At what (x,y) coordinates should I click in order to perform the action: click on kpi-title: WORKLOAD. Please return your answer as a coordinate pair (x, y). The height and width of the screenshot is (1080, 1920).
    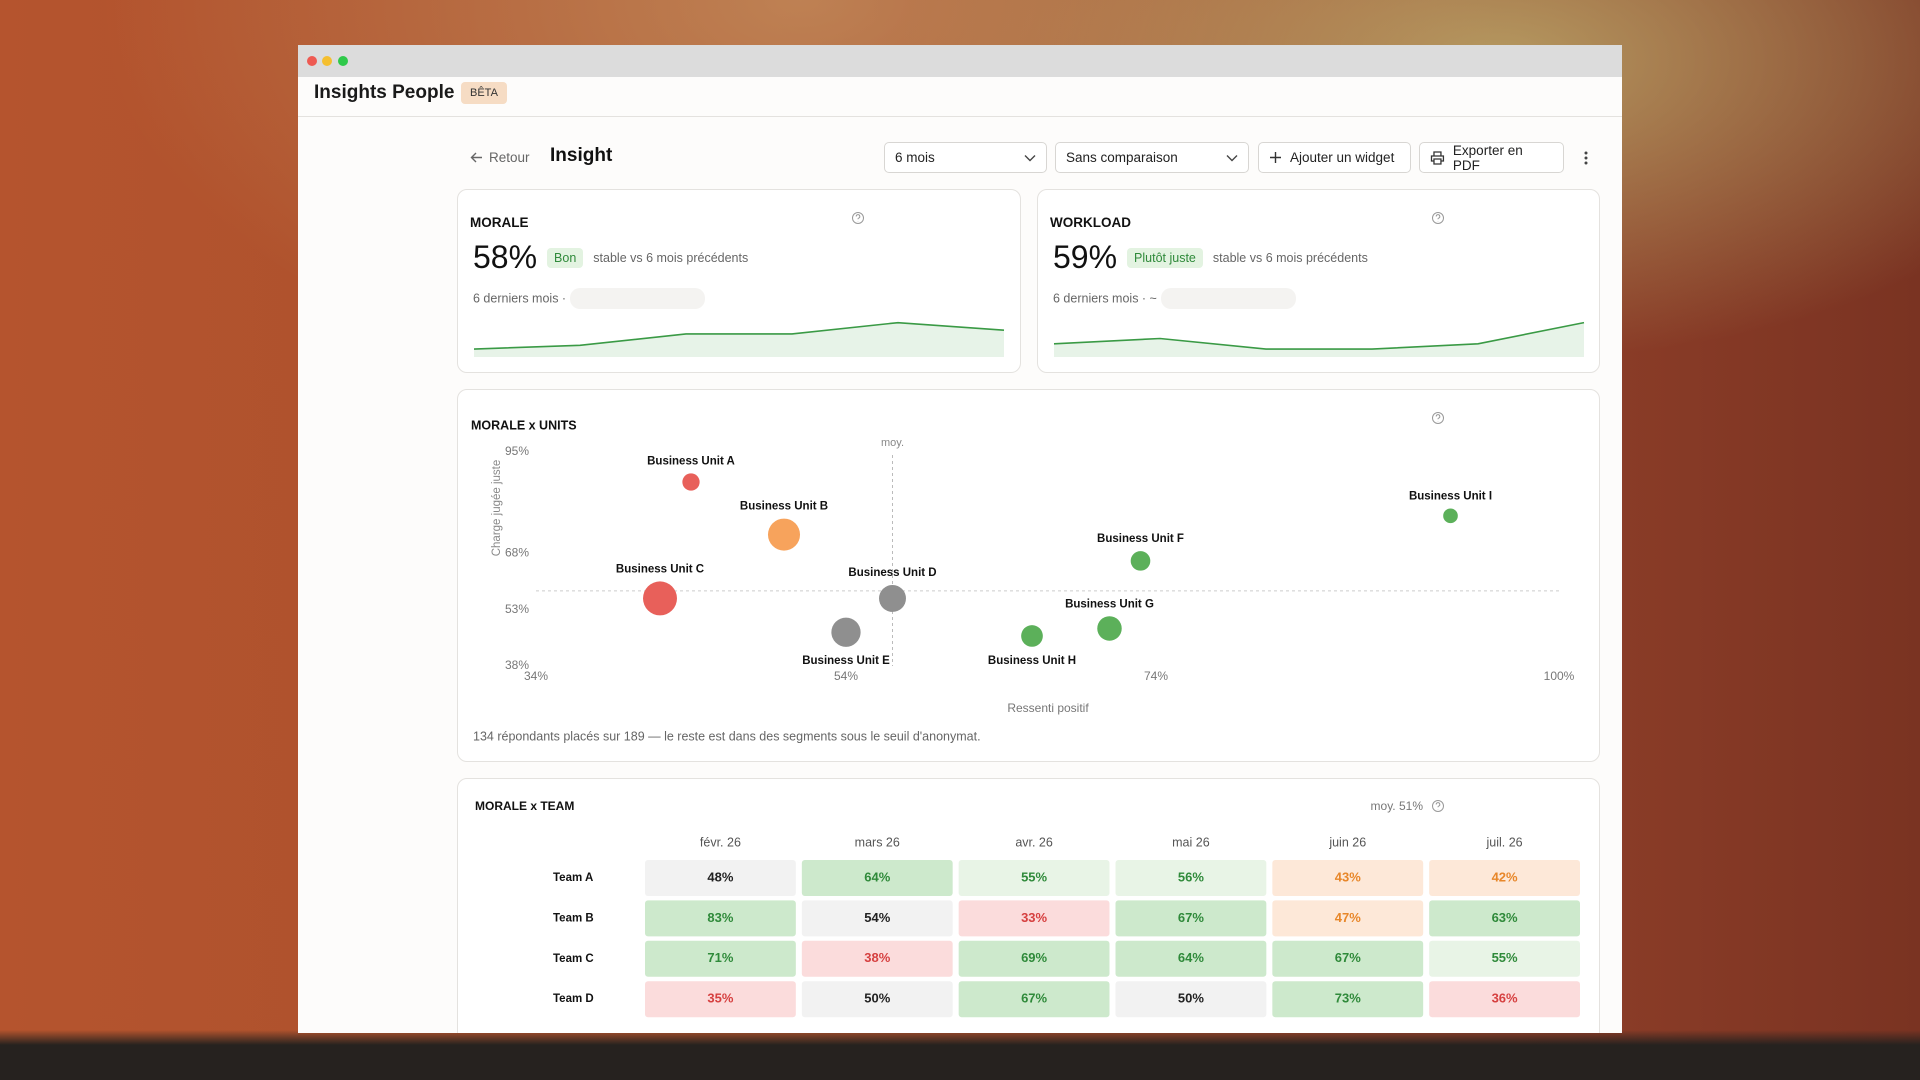
    Looking at the image, I should click on (1090, 222).